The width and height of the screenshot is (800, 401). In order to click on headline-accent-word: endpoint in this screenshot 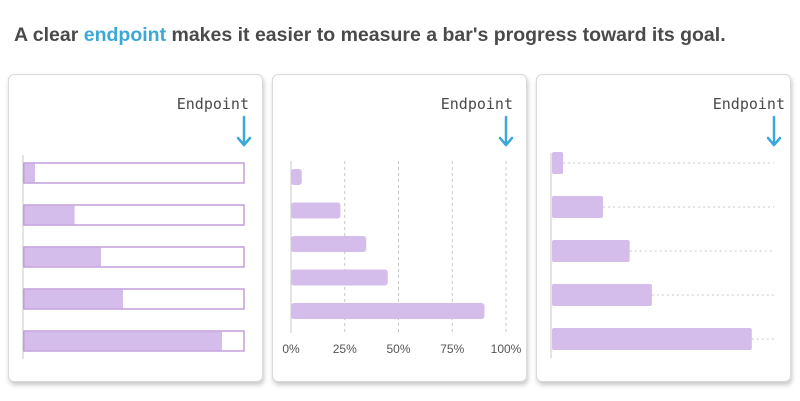, I will do `click(125, 35)`.